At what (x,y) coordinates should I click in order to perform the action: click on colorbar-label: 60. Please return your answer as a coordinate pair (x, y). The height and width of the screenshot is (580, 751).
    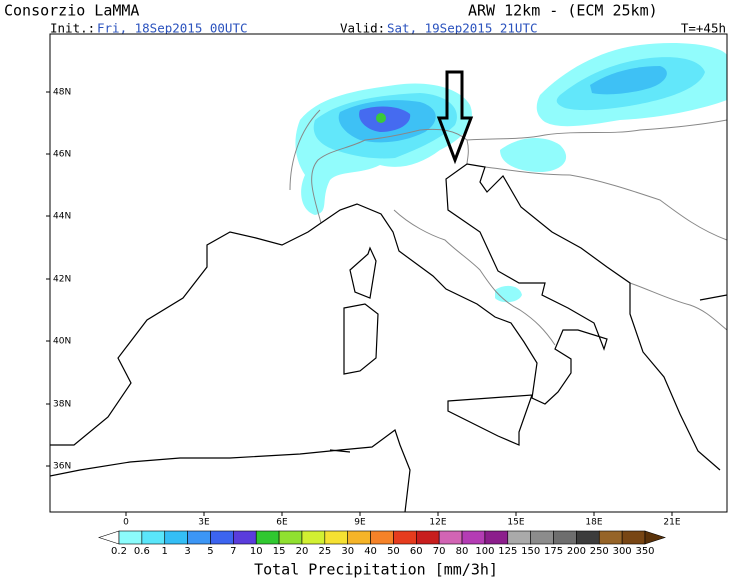
    Looking at the image, I should click on (416, 551).